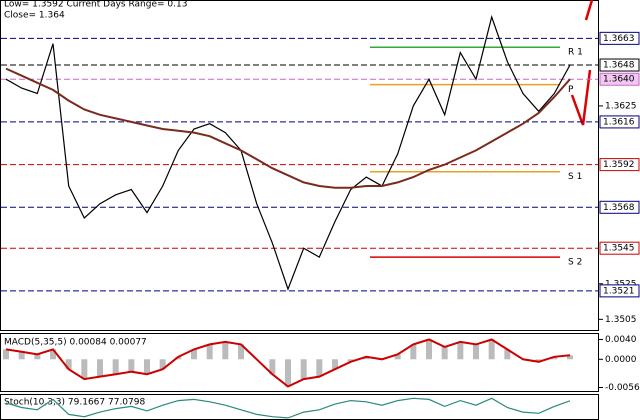  I want to click on pivot-label: S 2, so click(575, 263).